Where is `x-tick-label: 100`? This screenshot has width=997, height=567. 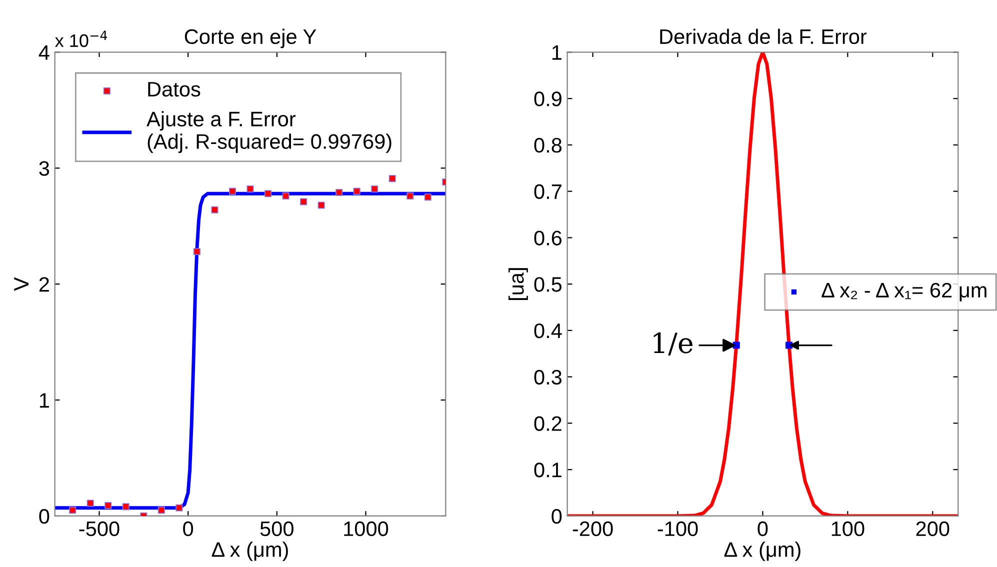
x-tick-label: 100 is located at coordinates (848, 528).